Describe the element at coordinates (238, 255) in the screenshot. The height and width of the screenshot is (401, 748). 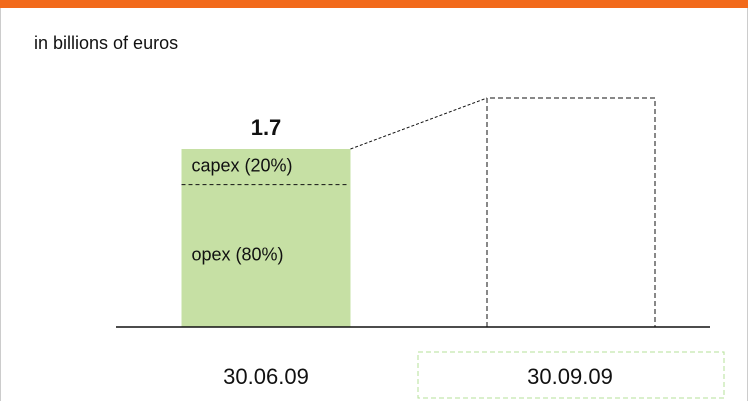
I see `segment-label: opex (80%)` at that location.